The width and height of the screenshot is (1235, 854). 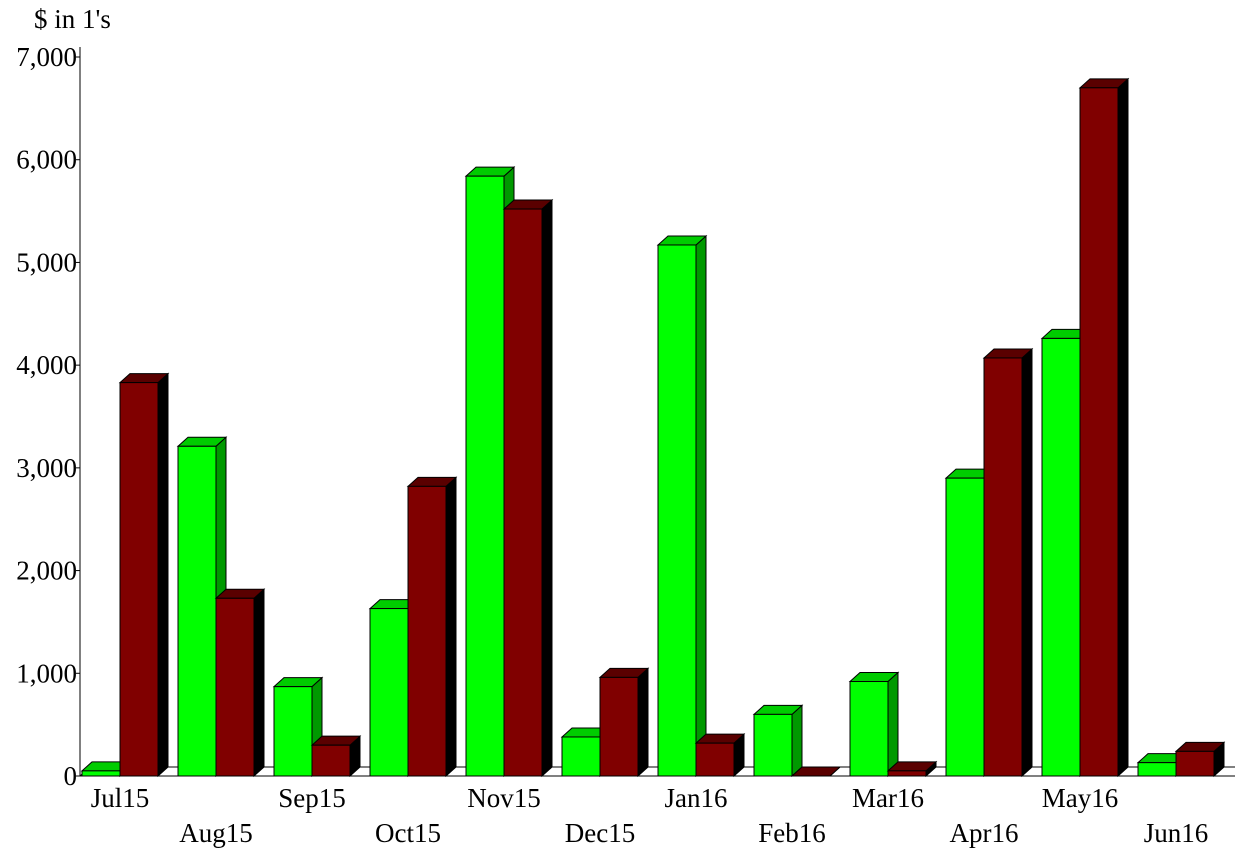 I want to click on x-tick-label: Jun16, so click(x=1176, y=833).